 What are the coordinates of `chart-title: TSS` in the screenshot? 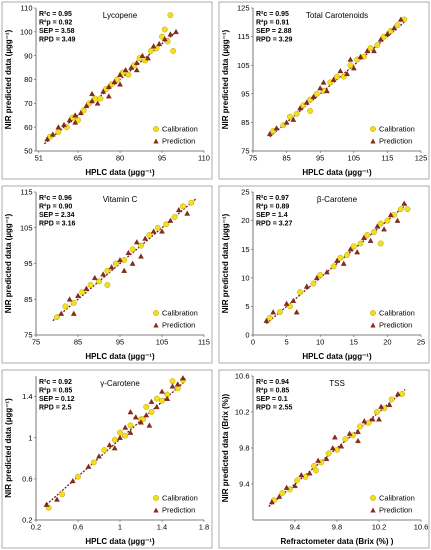 It's located at (337, 383).